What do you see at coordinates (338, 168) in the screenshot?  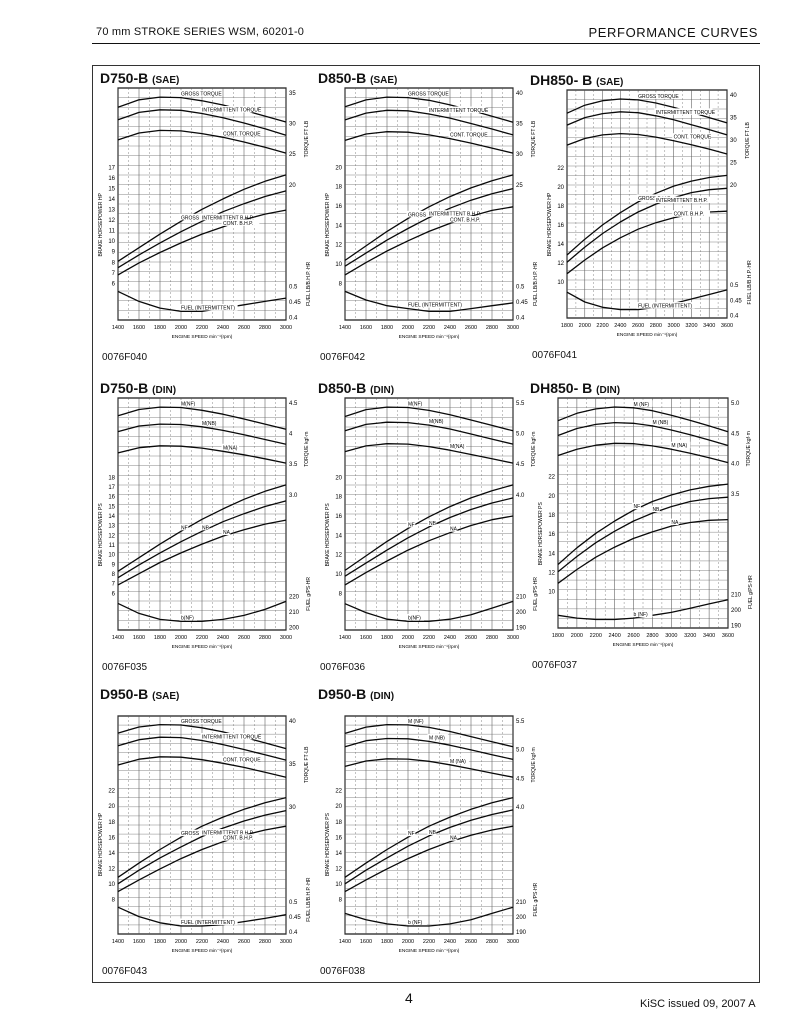 I see `left-tick-label: 20` at bounding box center [338, 168].